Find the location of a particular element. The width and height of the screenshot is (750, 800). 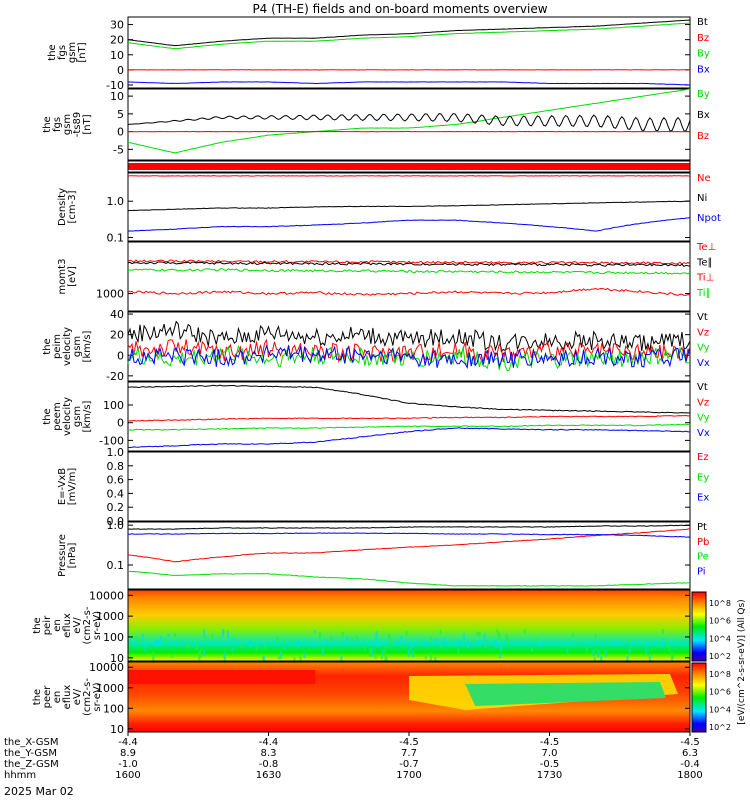

legend-entry: Ey is located at coordinates (703, 477).